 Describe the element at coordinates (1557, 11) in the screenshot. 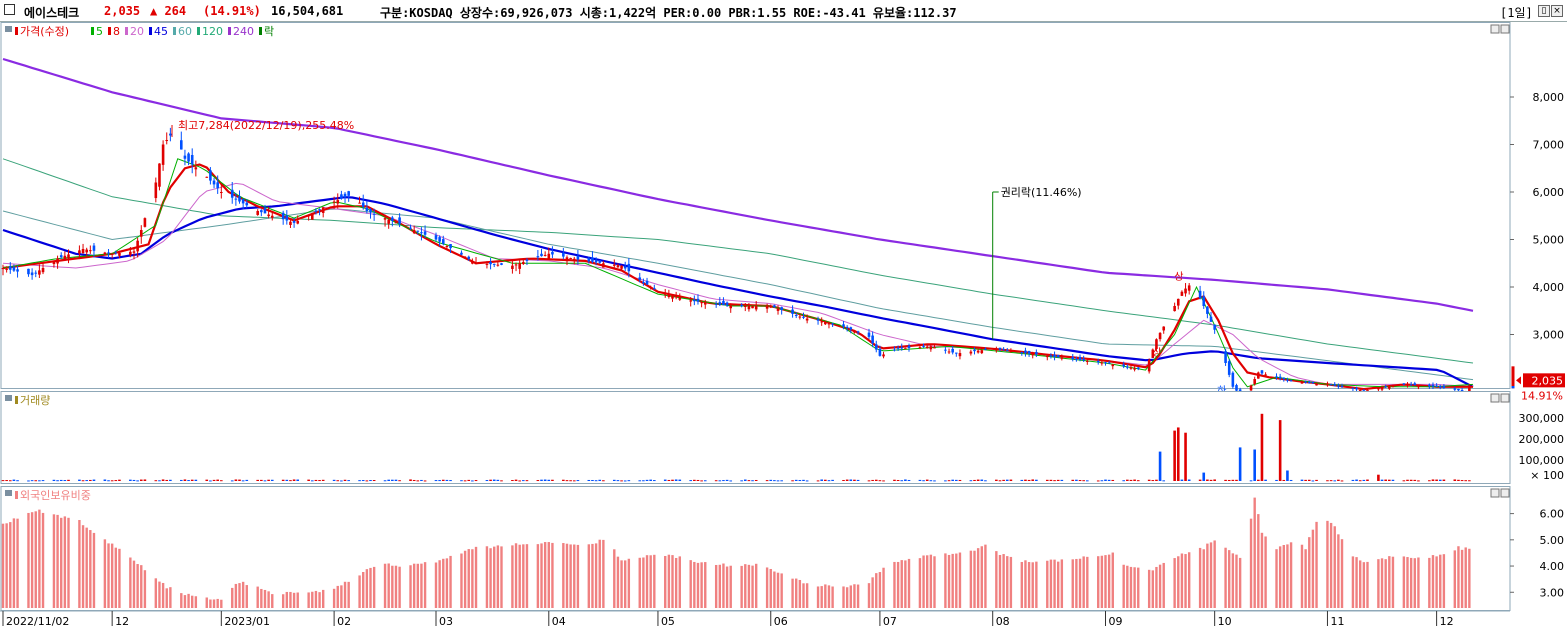

I see `close-button: ×` at that location.